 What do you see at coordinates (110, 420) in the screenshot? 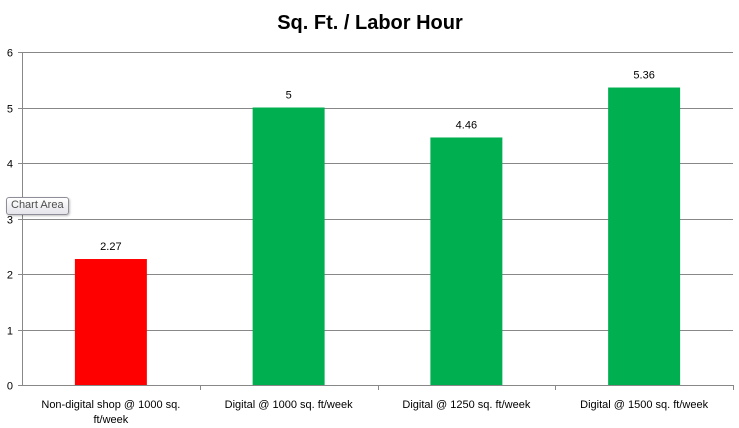
I see `x-category-label: ft/week` at bounding box center [110, 420].